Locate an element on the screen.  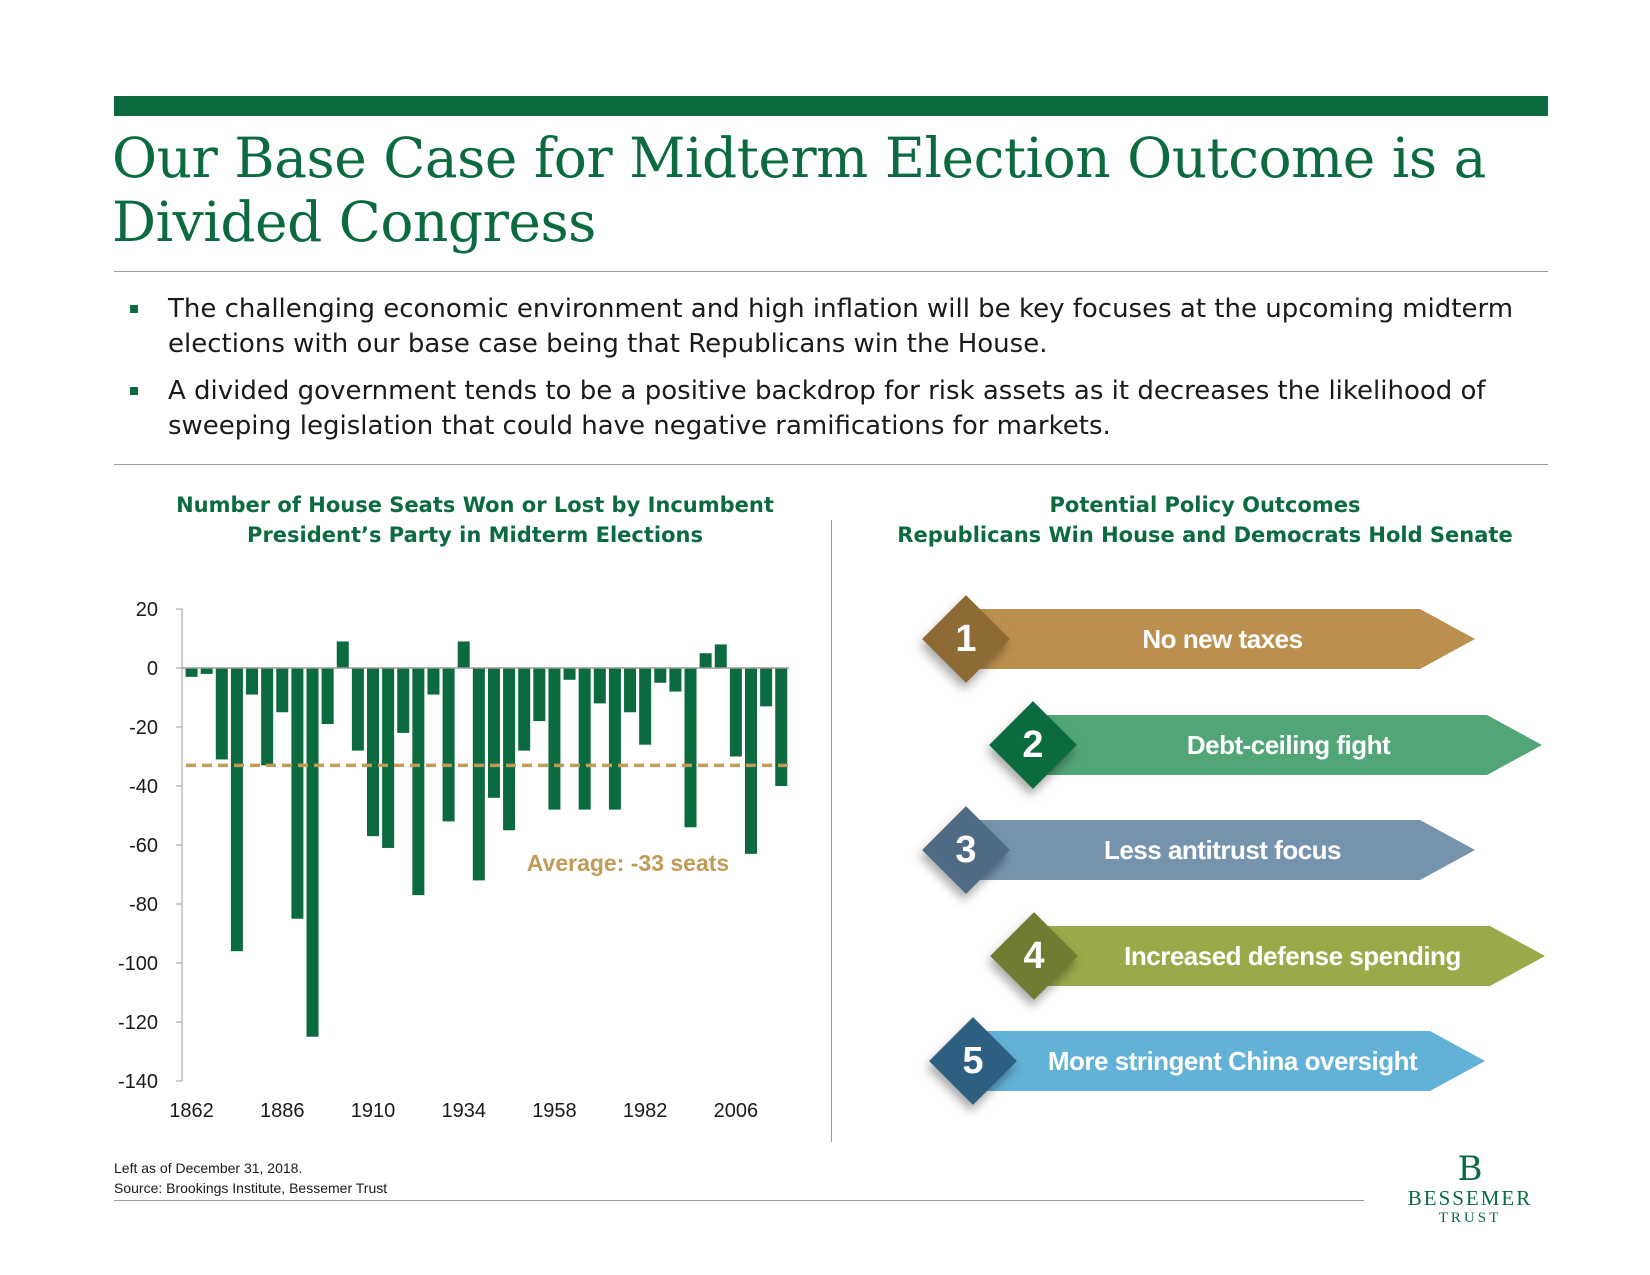
x-tick-label: 1958 is located at coordinates (554, 1111).